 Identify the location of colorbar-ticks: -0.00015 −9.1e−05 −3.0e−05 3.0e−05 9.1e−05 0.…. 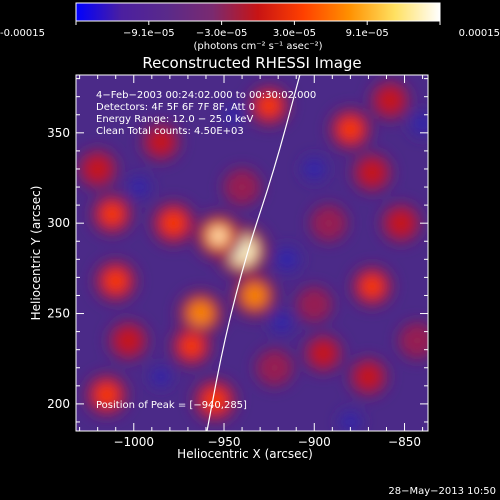
(250, 30).